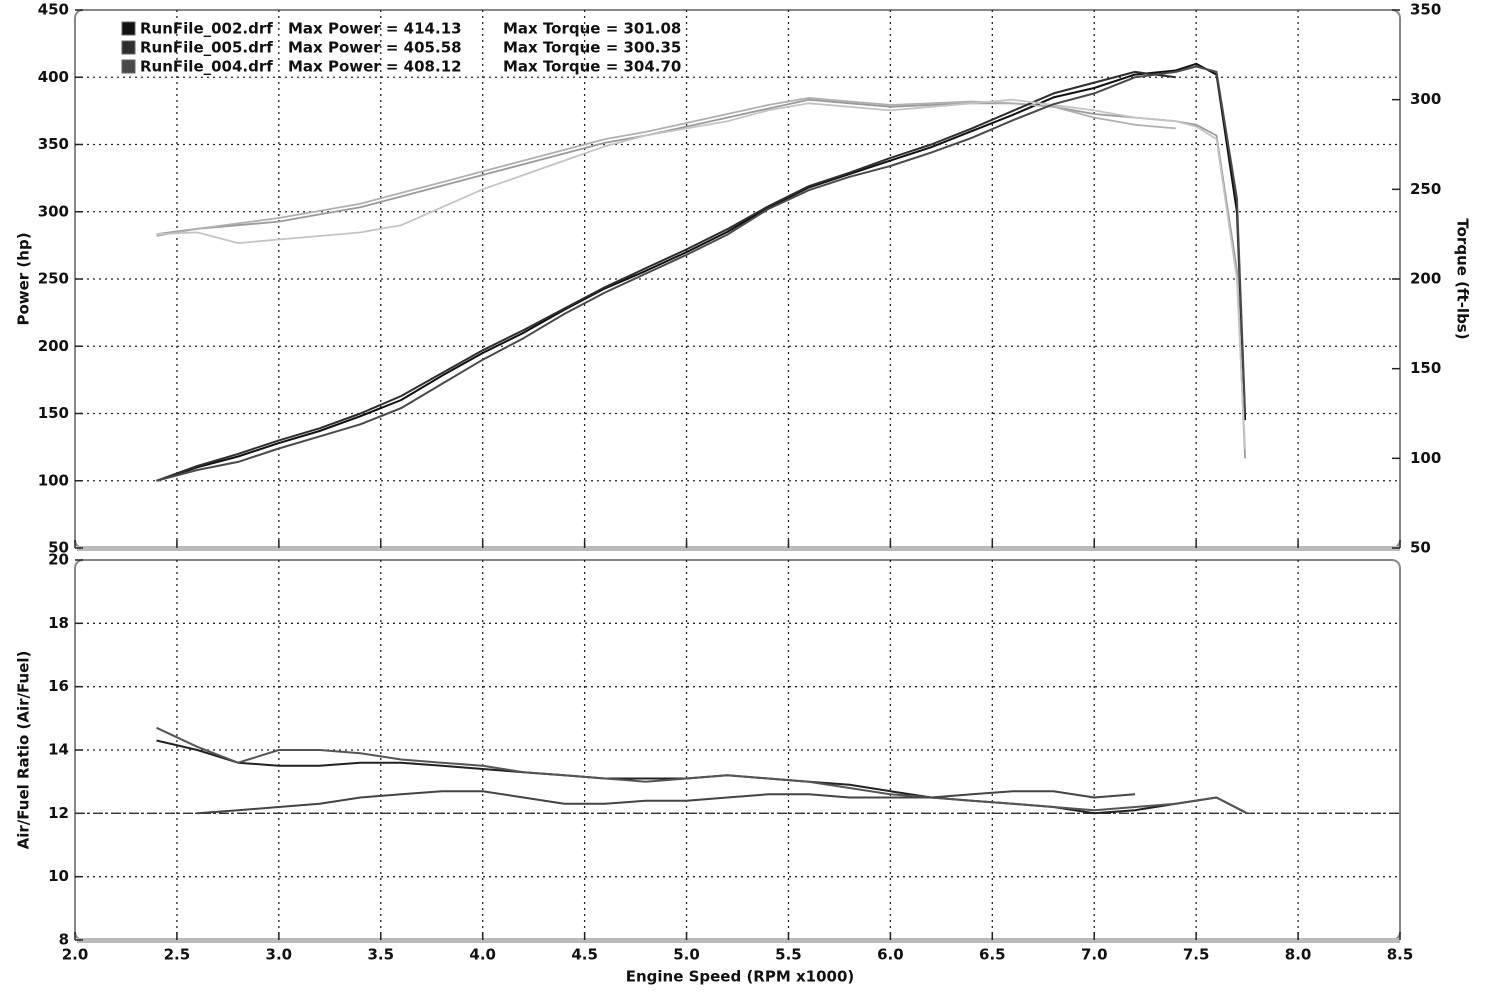  What do you see at coordinates (1425, 99) in the screenshot?
I see `y2-tick-label: 300` at bounding box center [1425, 99].